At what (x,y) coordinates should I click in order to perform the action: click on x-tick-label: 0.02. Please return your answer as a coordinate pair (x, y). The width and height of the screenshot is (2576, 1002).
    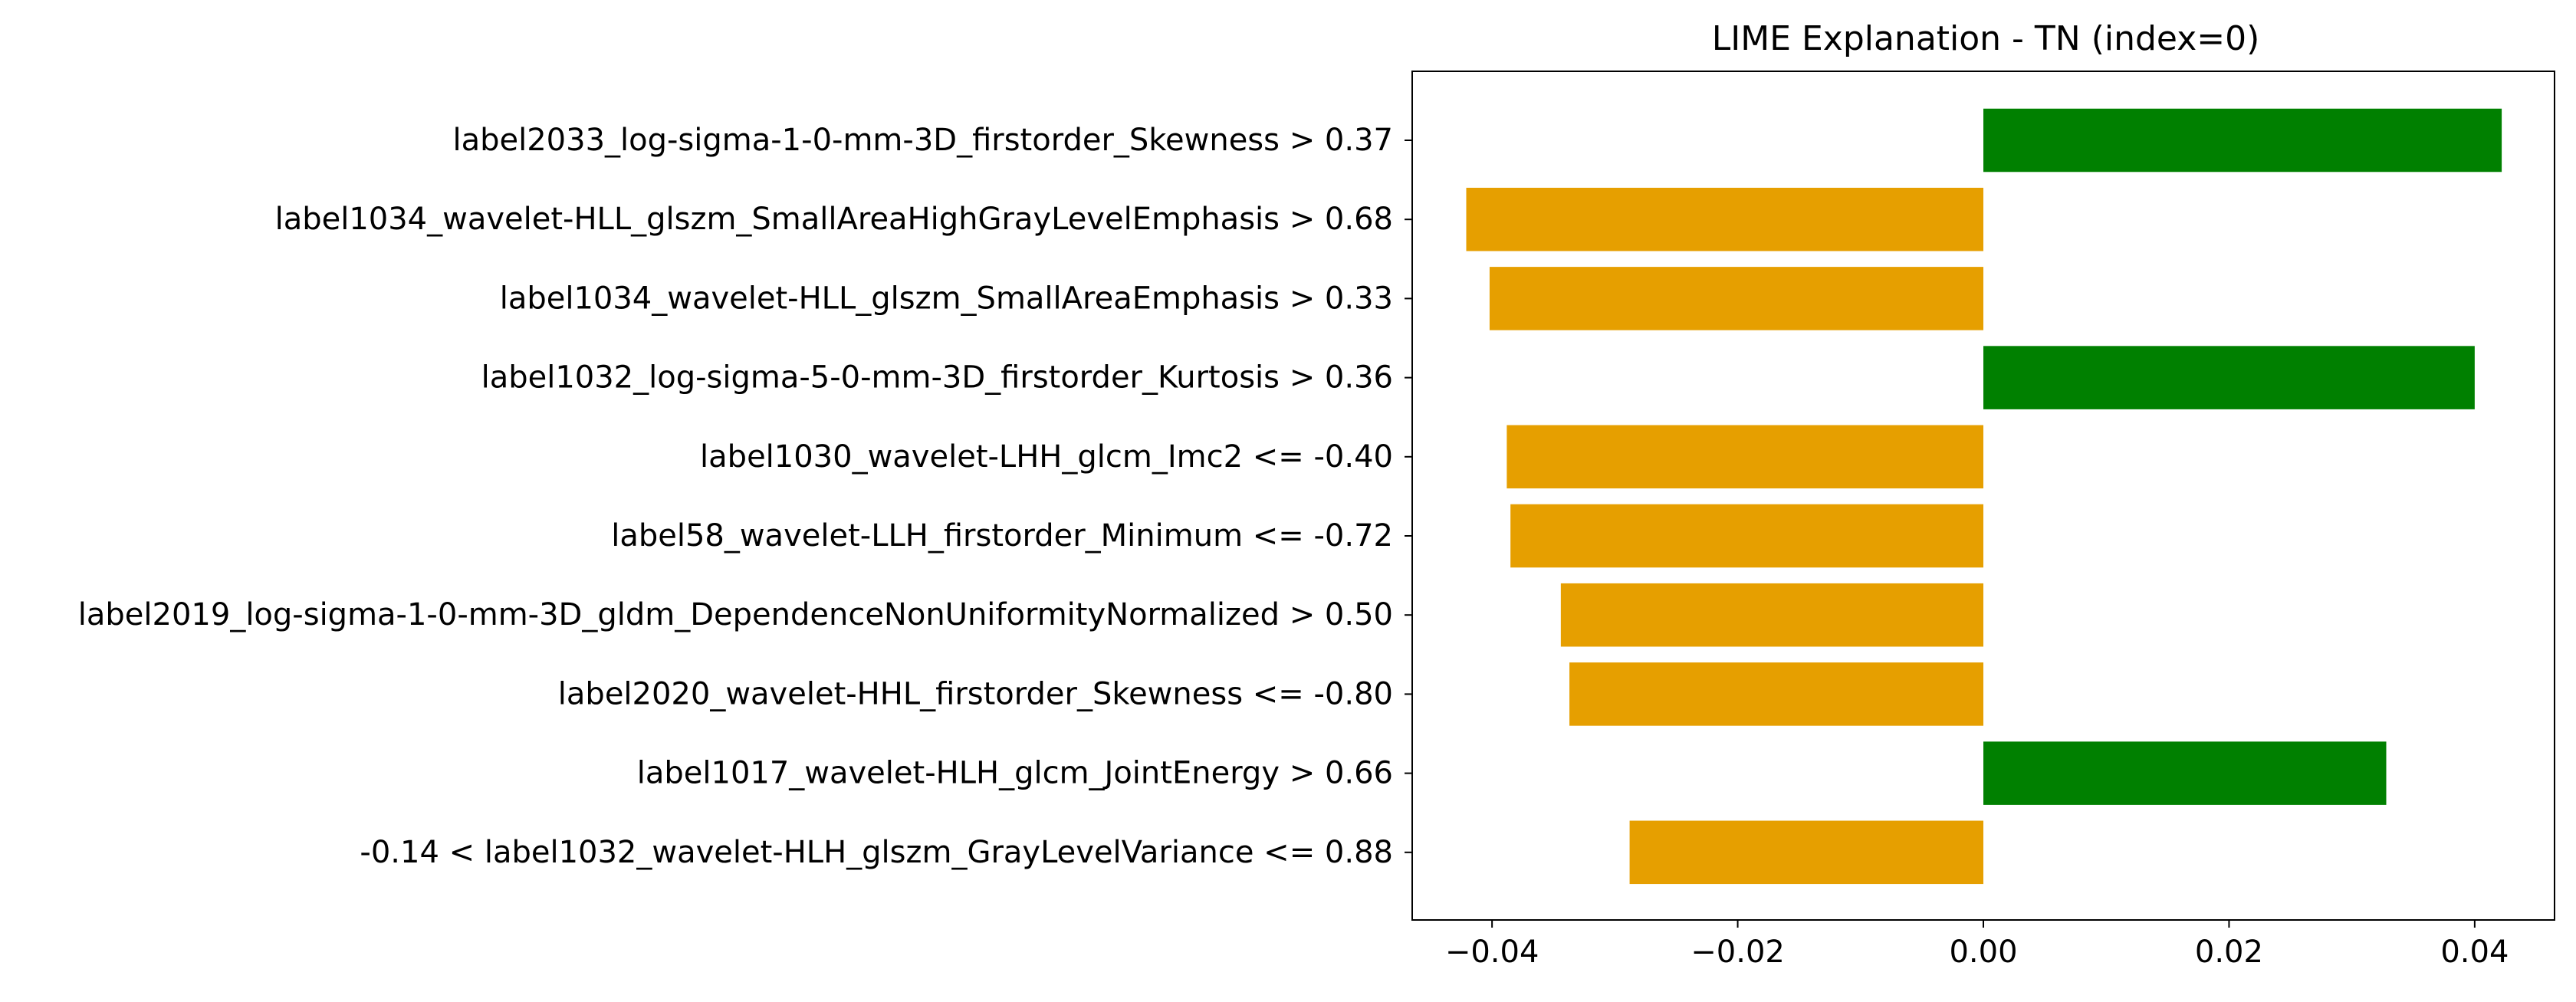
    Looking at the image, I should click on (2229, 952).